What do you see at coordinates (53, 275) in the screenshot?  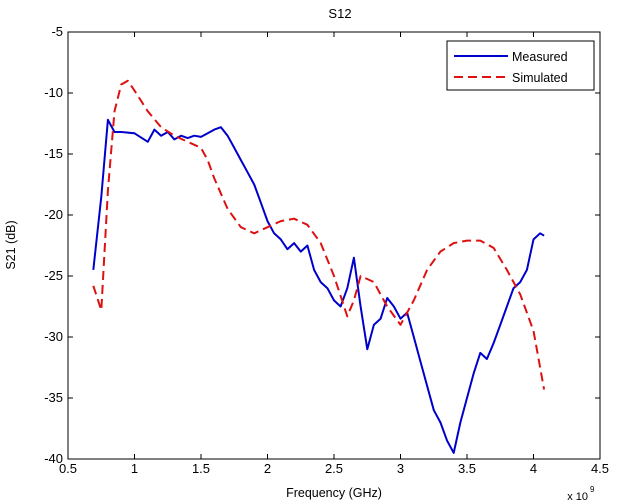 I see `y-tick-label: -25` at bounding box center [53, 275].